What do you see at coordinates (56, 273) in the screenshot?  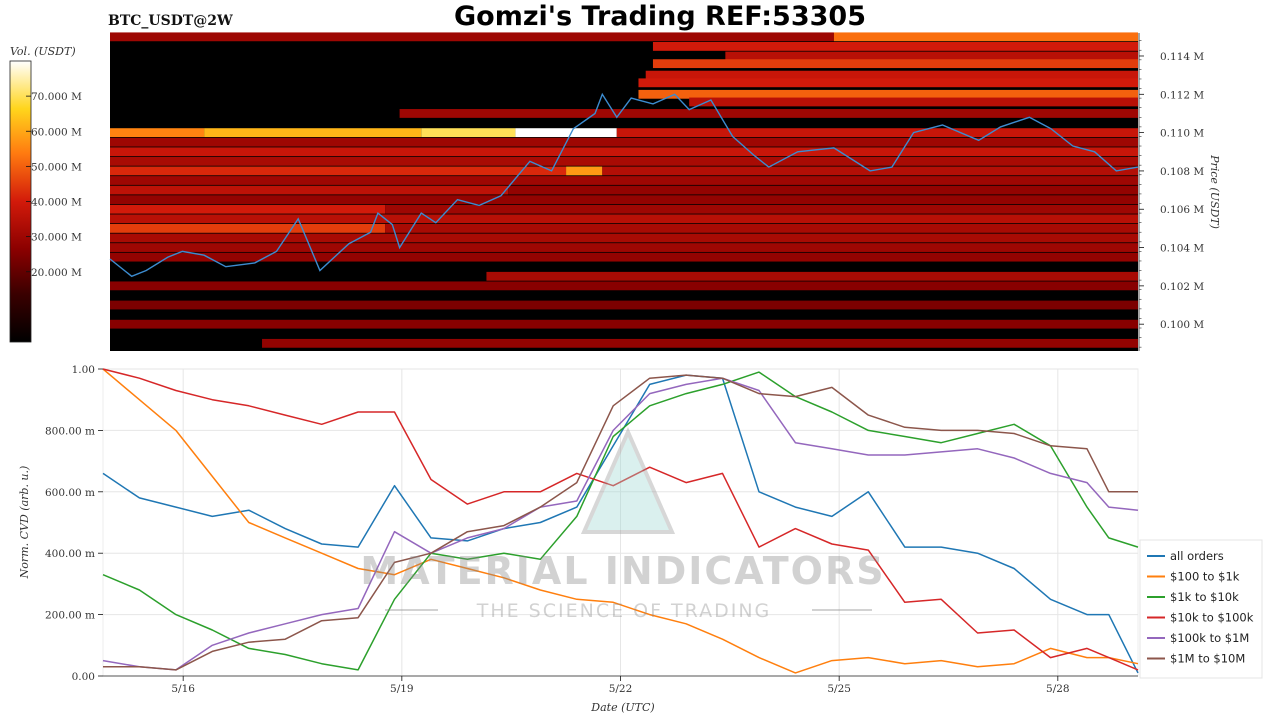 I see `colorbar-tick-label: 20.000 M` at bounding box center [56, 273].